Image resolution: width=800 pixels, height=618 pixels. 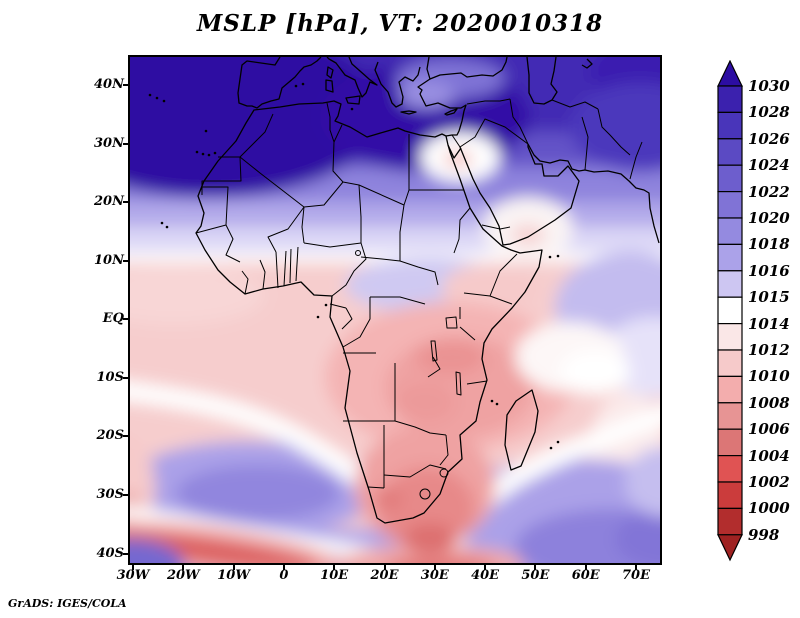 I want to click on colorbar-tick-label: 1030, so click(x=769, y=86).